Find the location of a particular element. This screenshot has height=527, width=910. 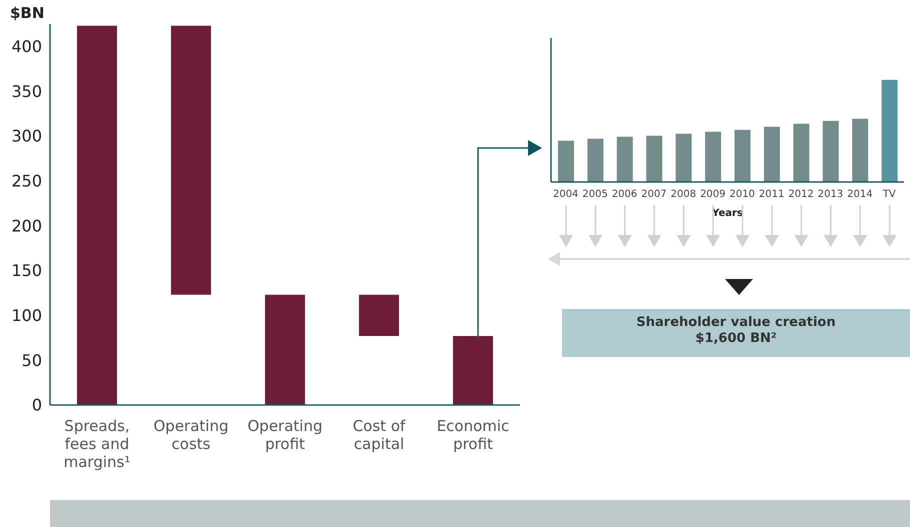

text: Shareholder value creation is located at coordinates (736, 323).